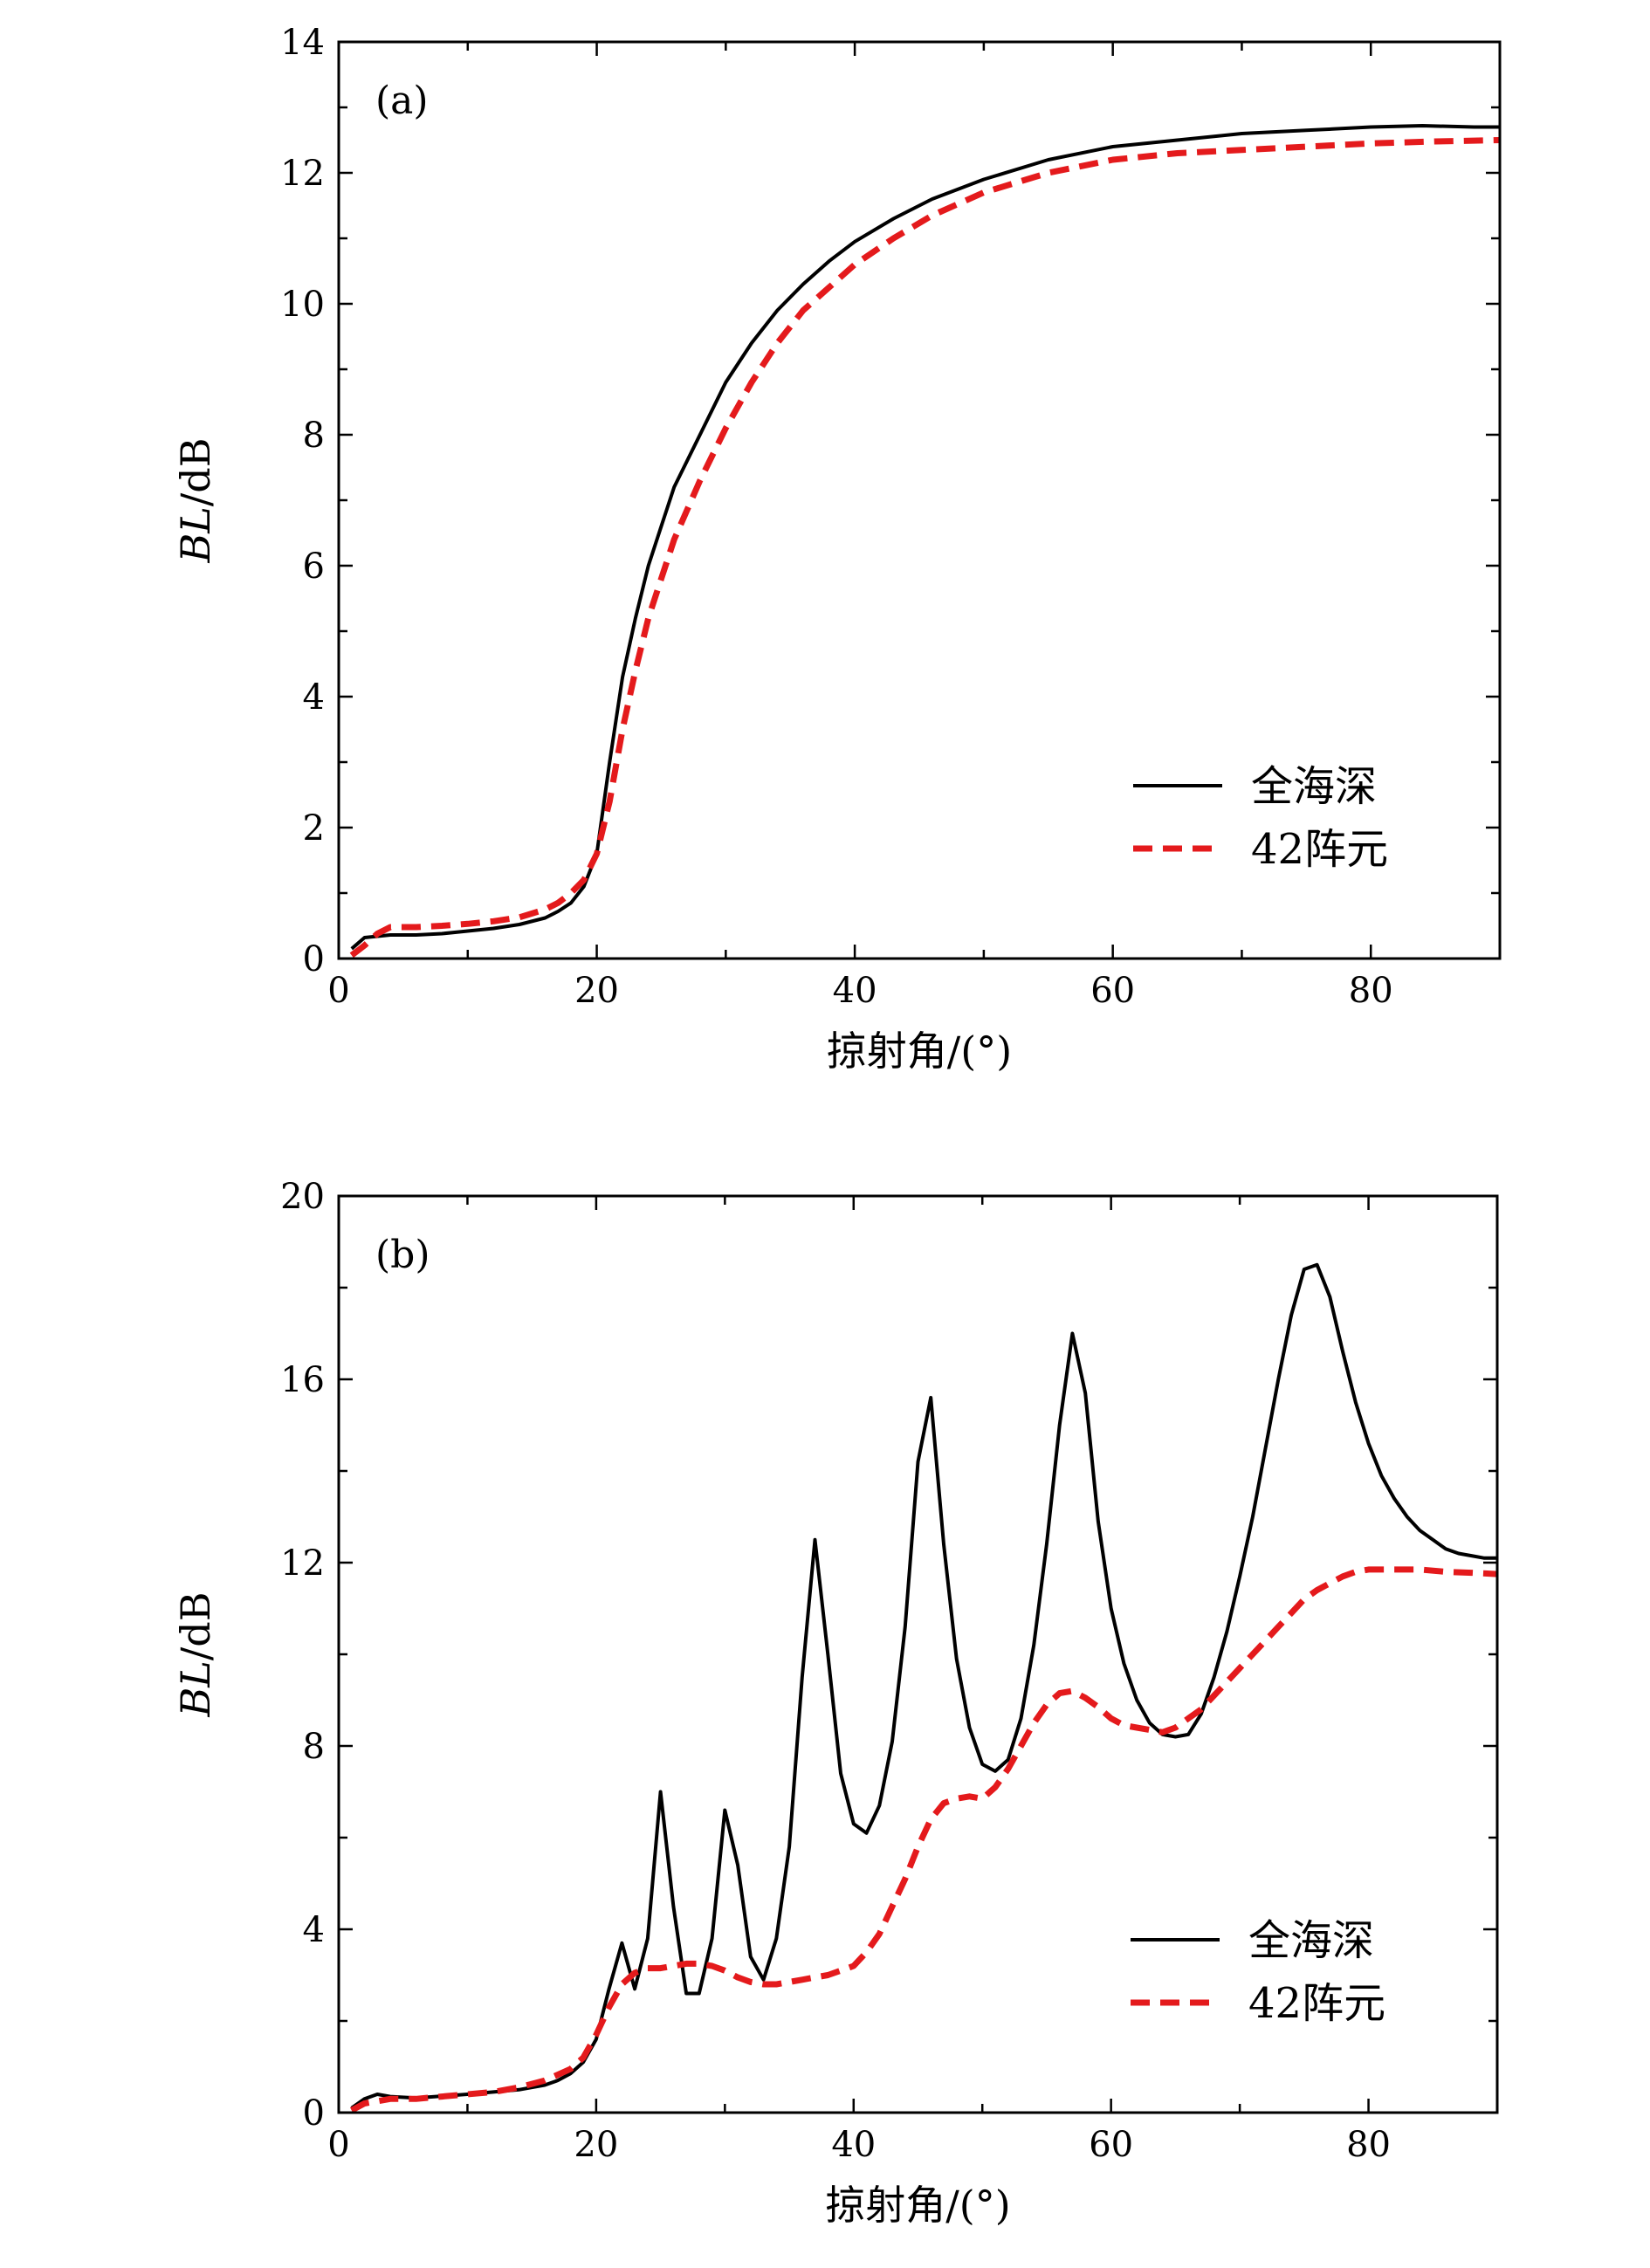 The width and height of the screenshot is (1650, 2268). What do you see at coordinates (314, 566) in the screenshot?
I see `y-tick-label: 6` at bounding box center [314, 566].